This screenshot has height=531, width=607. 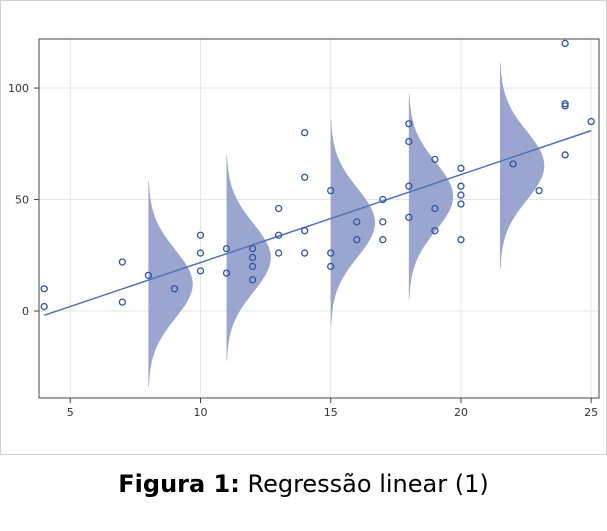 What do you see at coordinates (200, 412) in the screenshot?
I see `x-tick-label: 10` at bounding box center [200, 412].